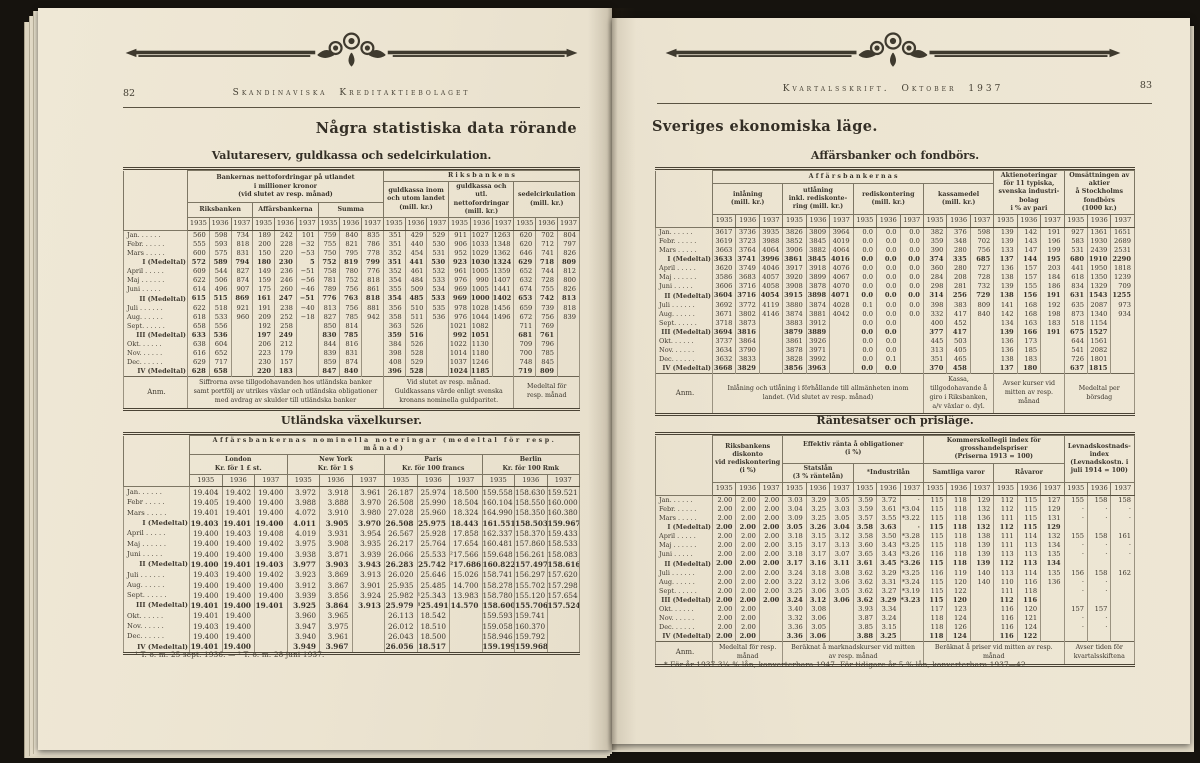 The width and height of the screenshot is (1200, 763). What do you see at coordinates (1005, 573) in the screenshot?
I see `data-cell: 113` at bounding box center [1005, 573].